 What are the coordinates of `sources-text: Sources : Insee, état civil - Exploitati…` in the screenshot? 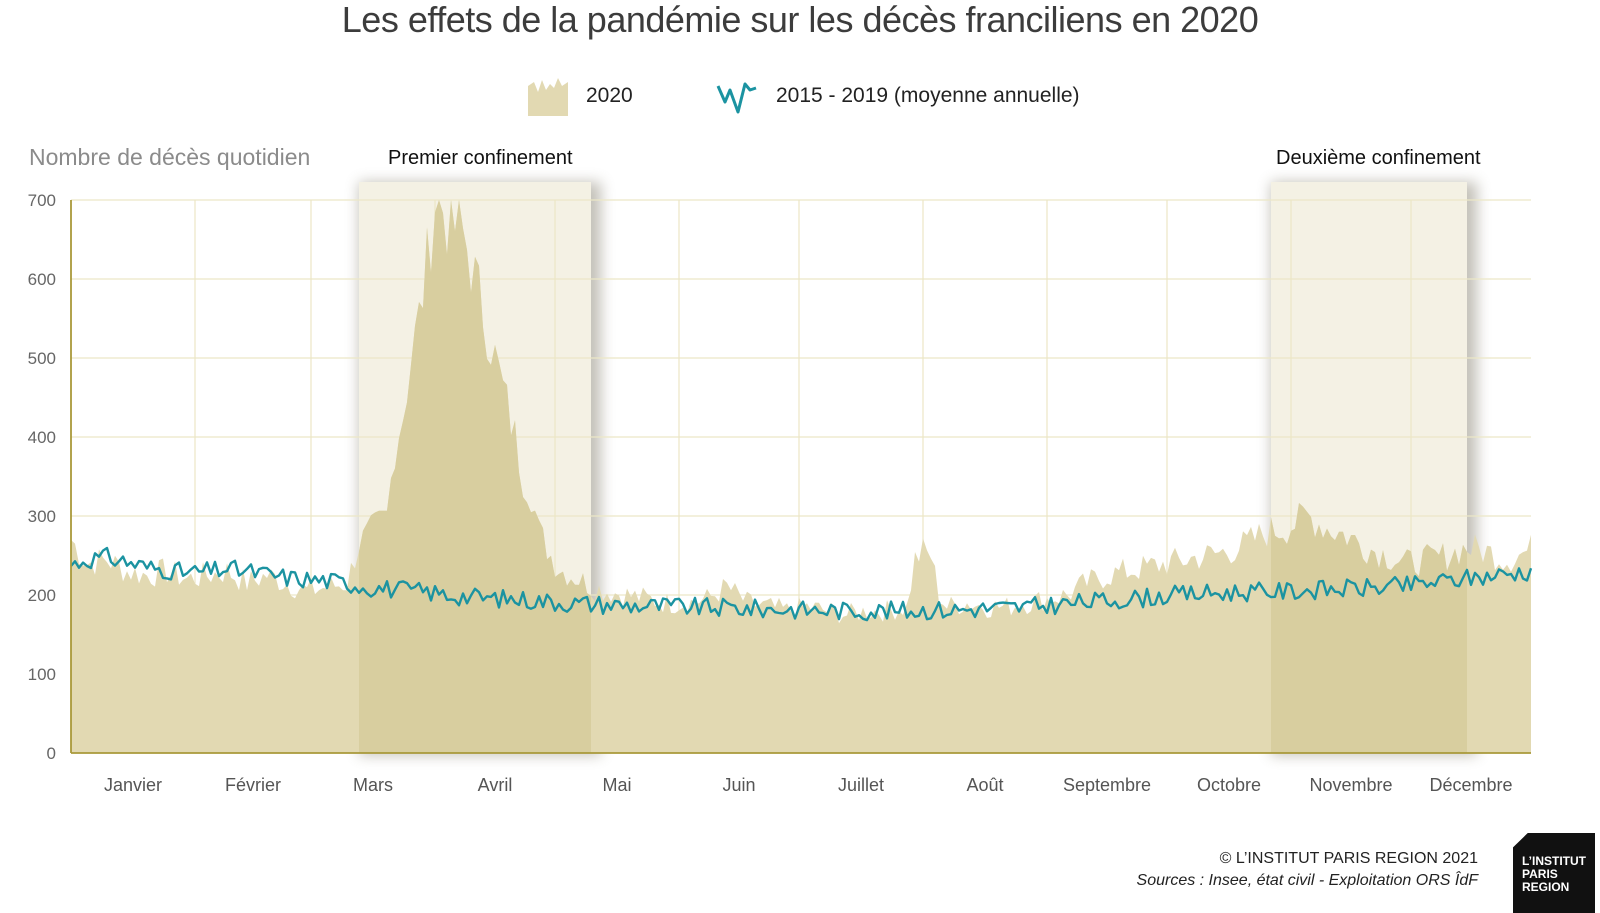 It's located at (1307, 880).